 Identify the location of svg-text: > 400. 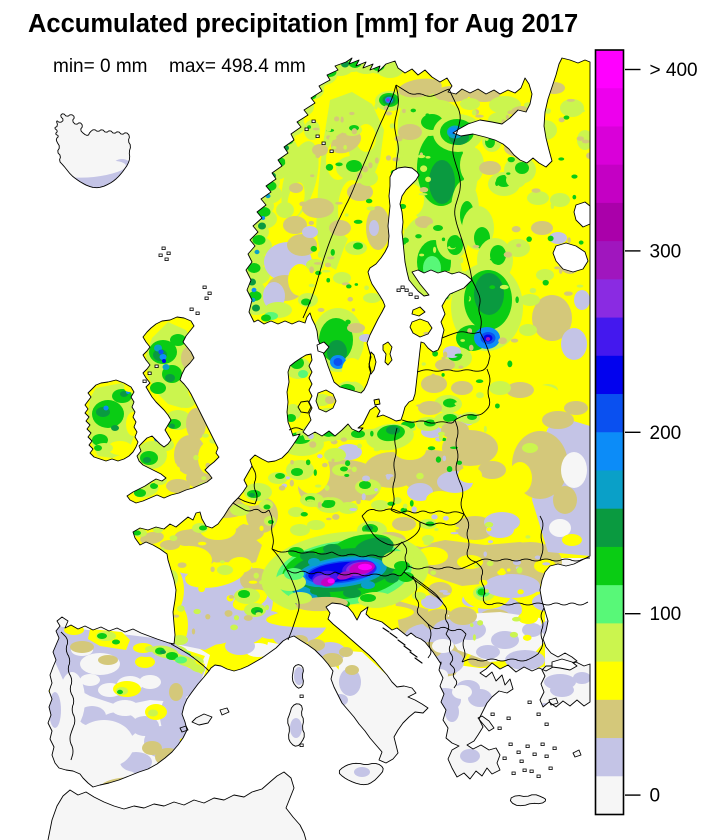
(674, 70).